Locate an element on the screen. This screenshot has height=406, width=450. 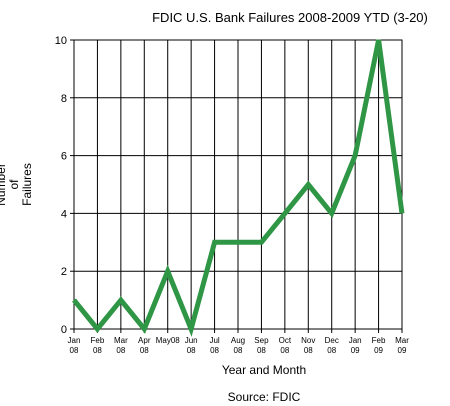
x-tick-label: Jan 09 is located at coordinates (355, 345).